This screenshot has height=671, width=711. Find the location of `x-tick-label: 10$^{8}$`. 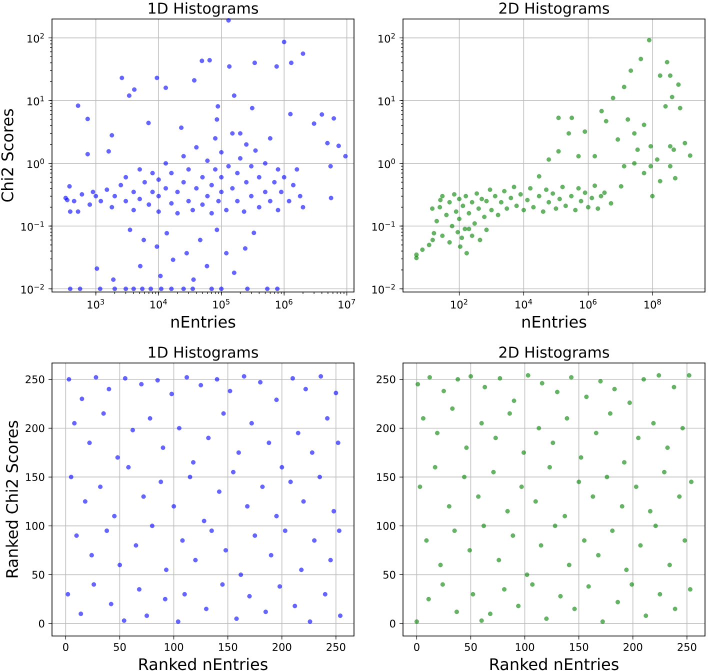

x-tick-label: 10$^{8}$ is located at coordinates (652, 304).